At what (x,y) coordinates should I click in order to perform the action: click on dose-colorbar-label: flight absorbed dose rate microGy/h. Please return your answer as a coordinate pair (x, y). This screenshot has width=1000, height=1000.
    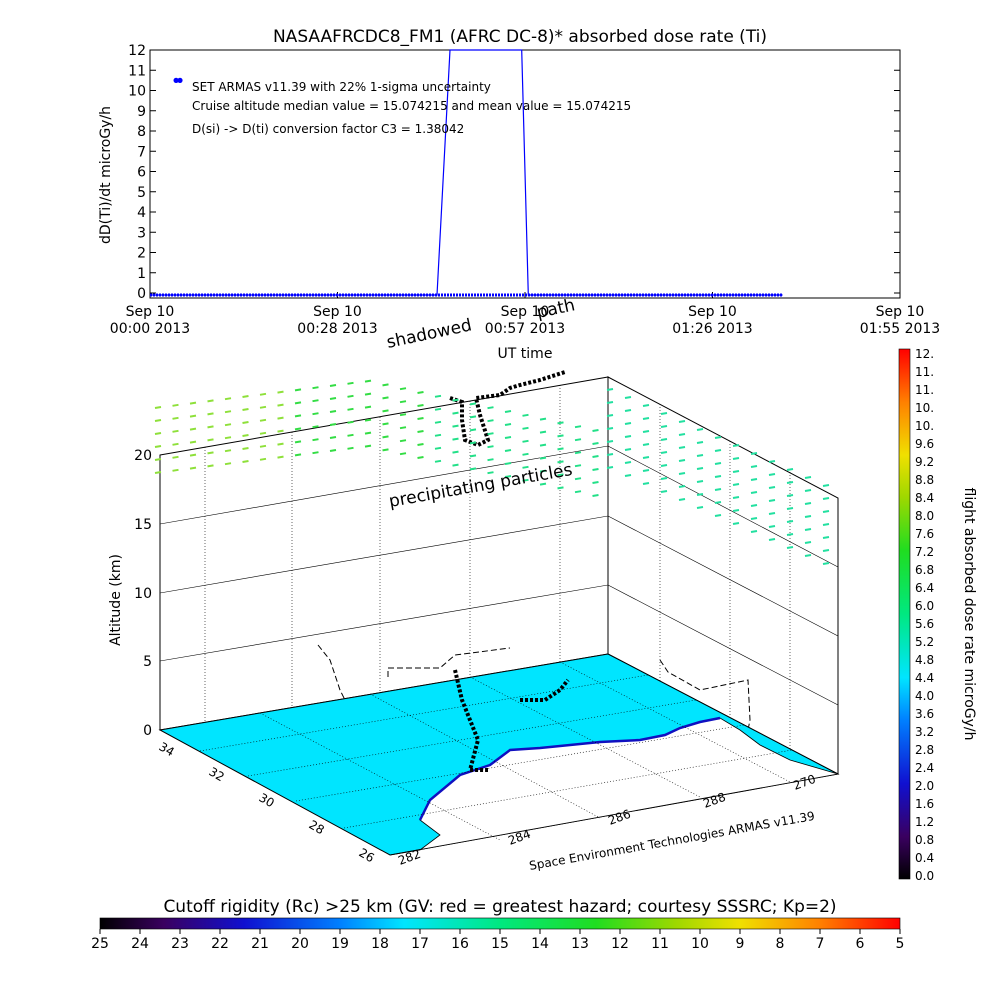
    Looking at the image, I should click on (969, 614).